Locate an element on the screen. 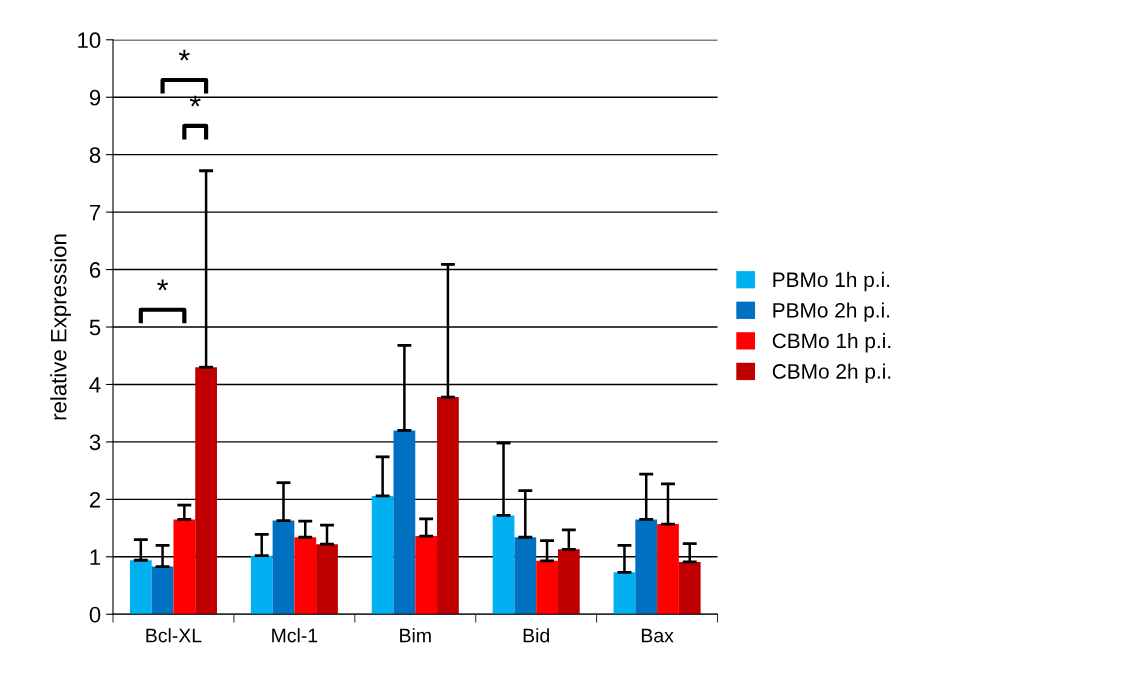  y-tick-label: 5 is located at coordinates (95, 327).